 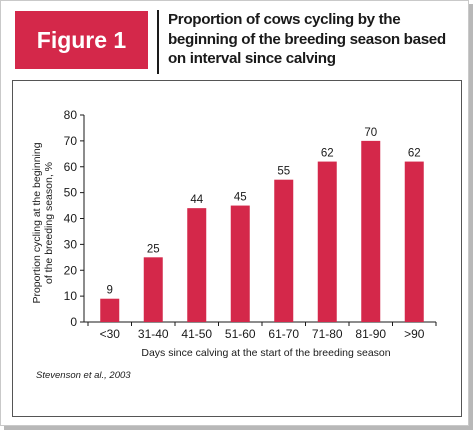 I want to click on x-tick-label: >90, so click(x=414, y=334).